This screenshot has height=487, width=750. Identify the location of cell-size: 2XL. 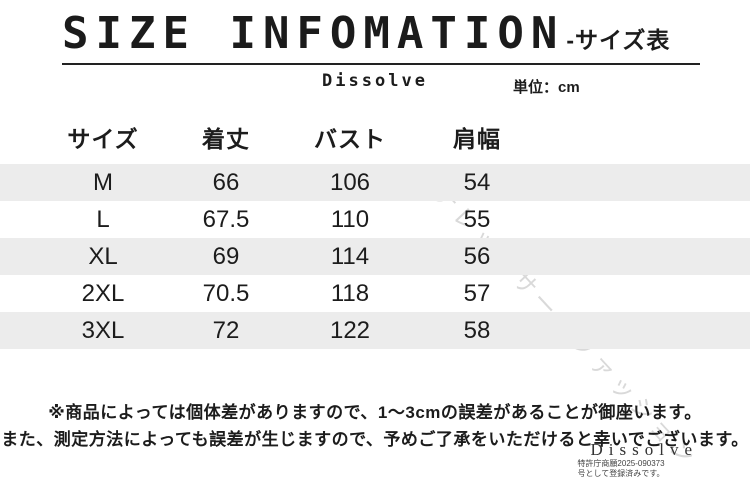
(103, 293).